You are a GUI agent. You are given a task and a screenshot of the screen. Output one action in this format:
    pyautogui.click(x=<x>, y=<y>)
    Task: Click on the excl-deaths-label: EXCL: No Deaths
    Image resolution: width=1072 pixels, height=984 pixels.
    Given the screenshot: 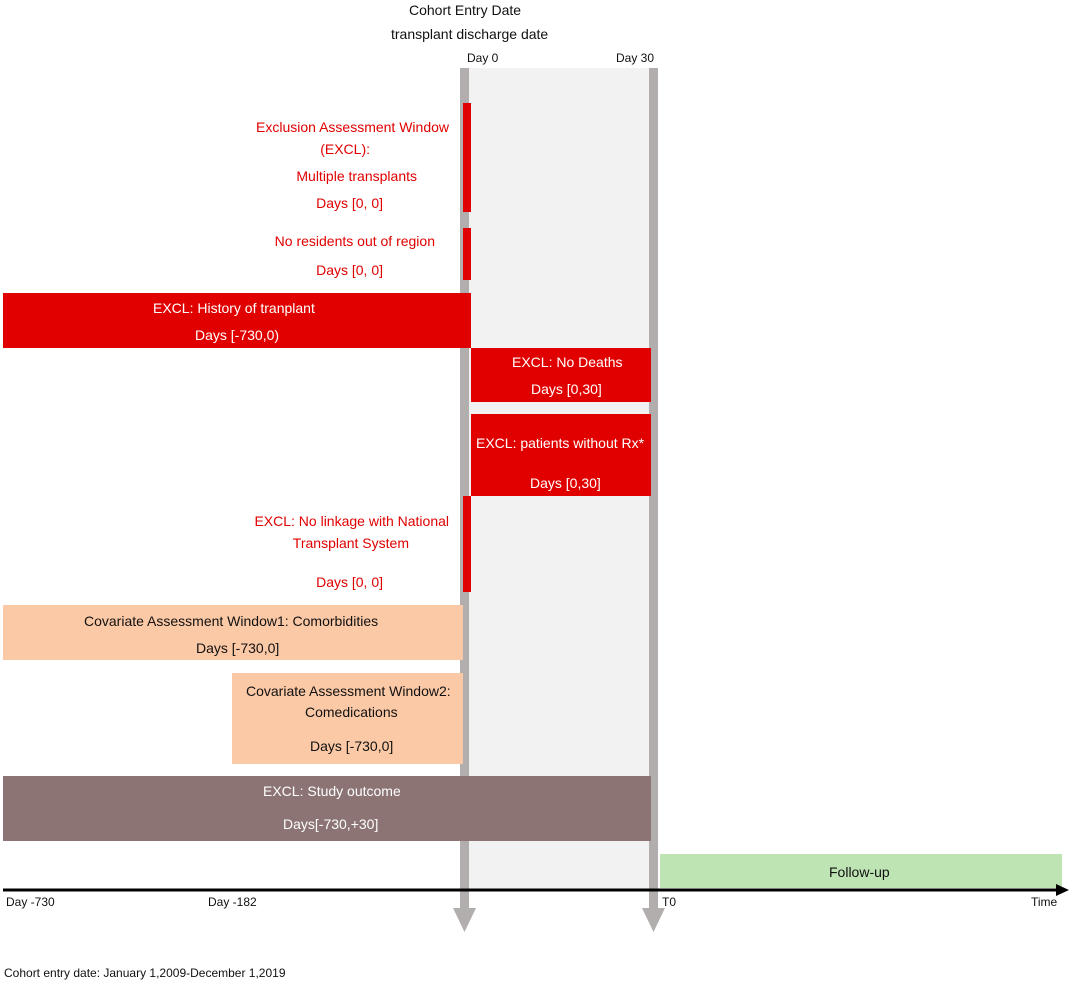 What is the action you would take?
    pyautogui.click(x=567, y=362)
    